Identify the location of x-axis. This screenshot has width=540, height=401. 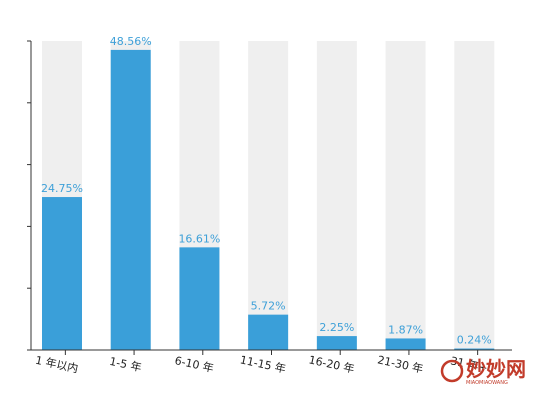
(271, 352).